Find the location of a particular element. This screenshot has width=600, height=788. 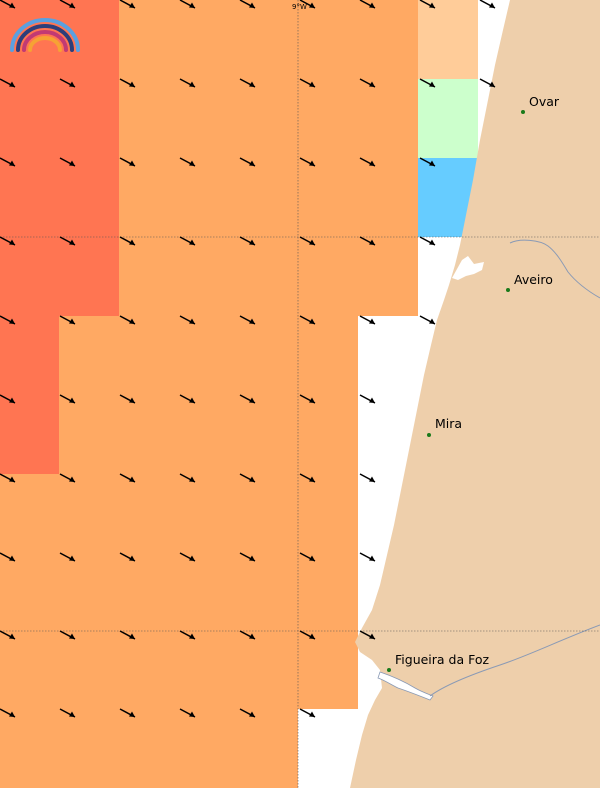

city-label: Ovar is located at coordinates (544, 101).